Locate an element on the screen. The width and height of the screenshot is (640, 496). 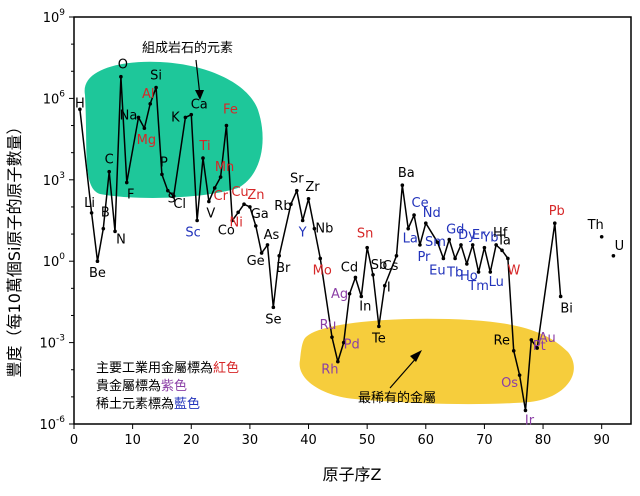
data-point-mg is located at coordinates (144, 128).